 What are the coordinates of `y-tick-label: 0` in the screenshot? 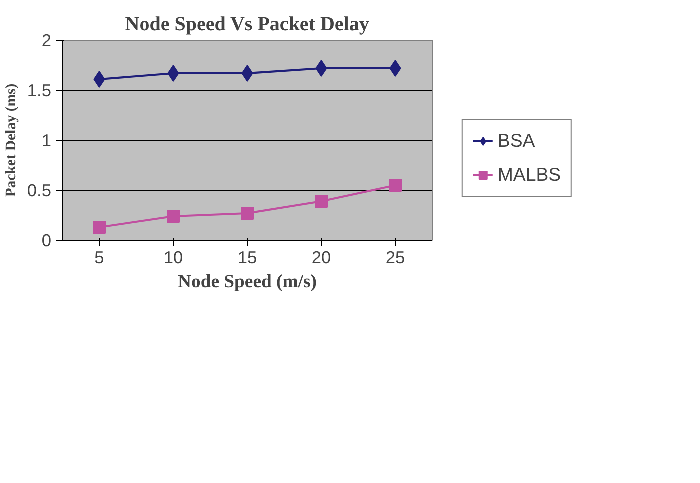 It's located at (47, 240).